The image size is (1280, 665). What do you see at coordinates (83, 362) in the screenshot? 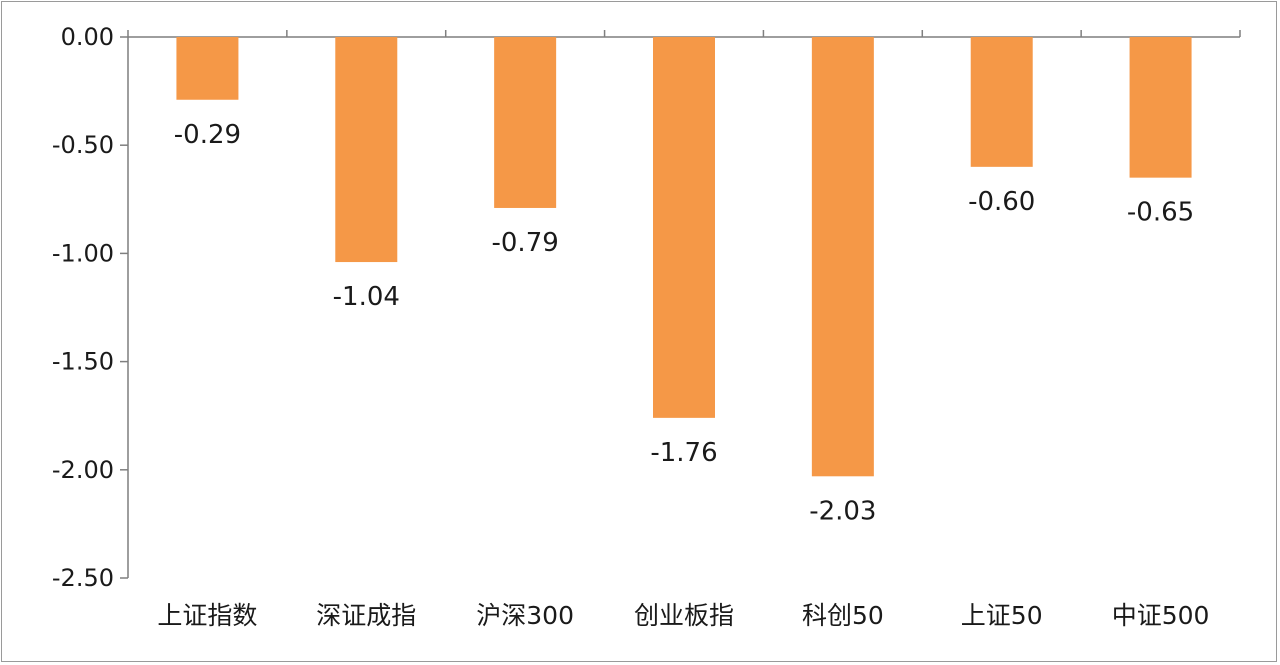
I see `y-tick-label: -1.50` at bounding box center [83, 362].